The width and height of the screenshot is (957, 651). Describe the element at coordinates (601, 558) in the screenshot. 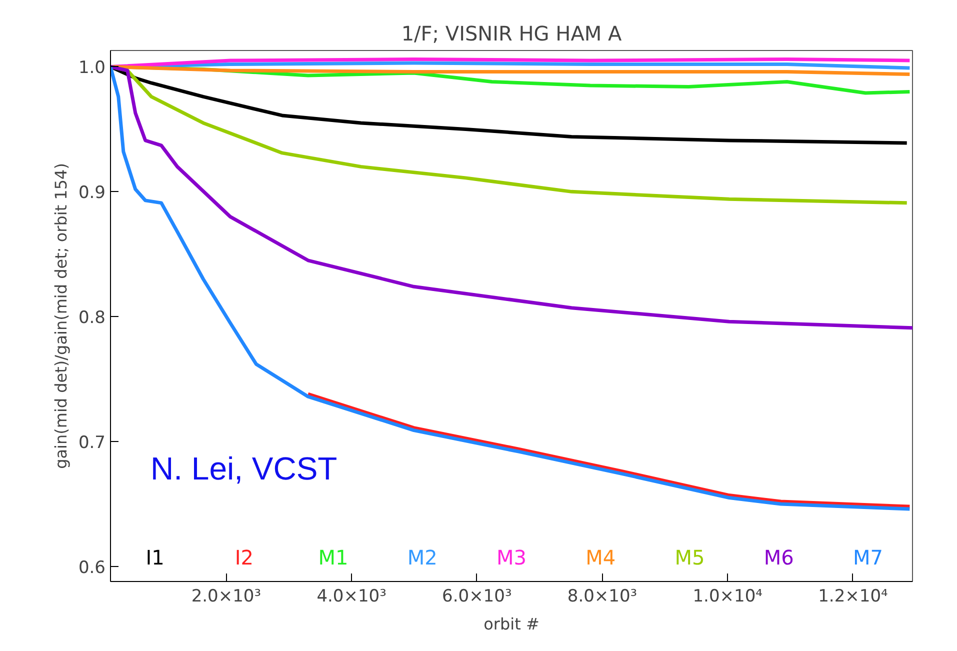

I see `text: M4` at that location.